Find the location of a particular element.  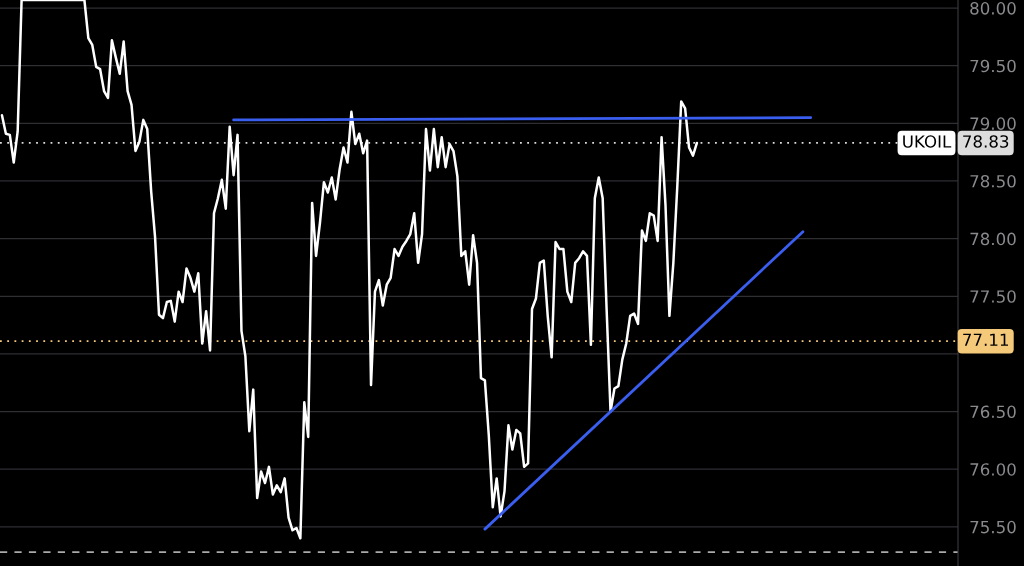

ref-line-label: 78.83 is located at coordinates (986, 141).